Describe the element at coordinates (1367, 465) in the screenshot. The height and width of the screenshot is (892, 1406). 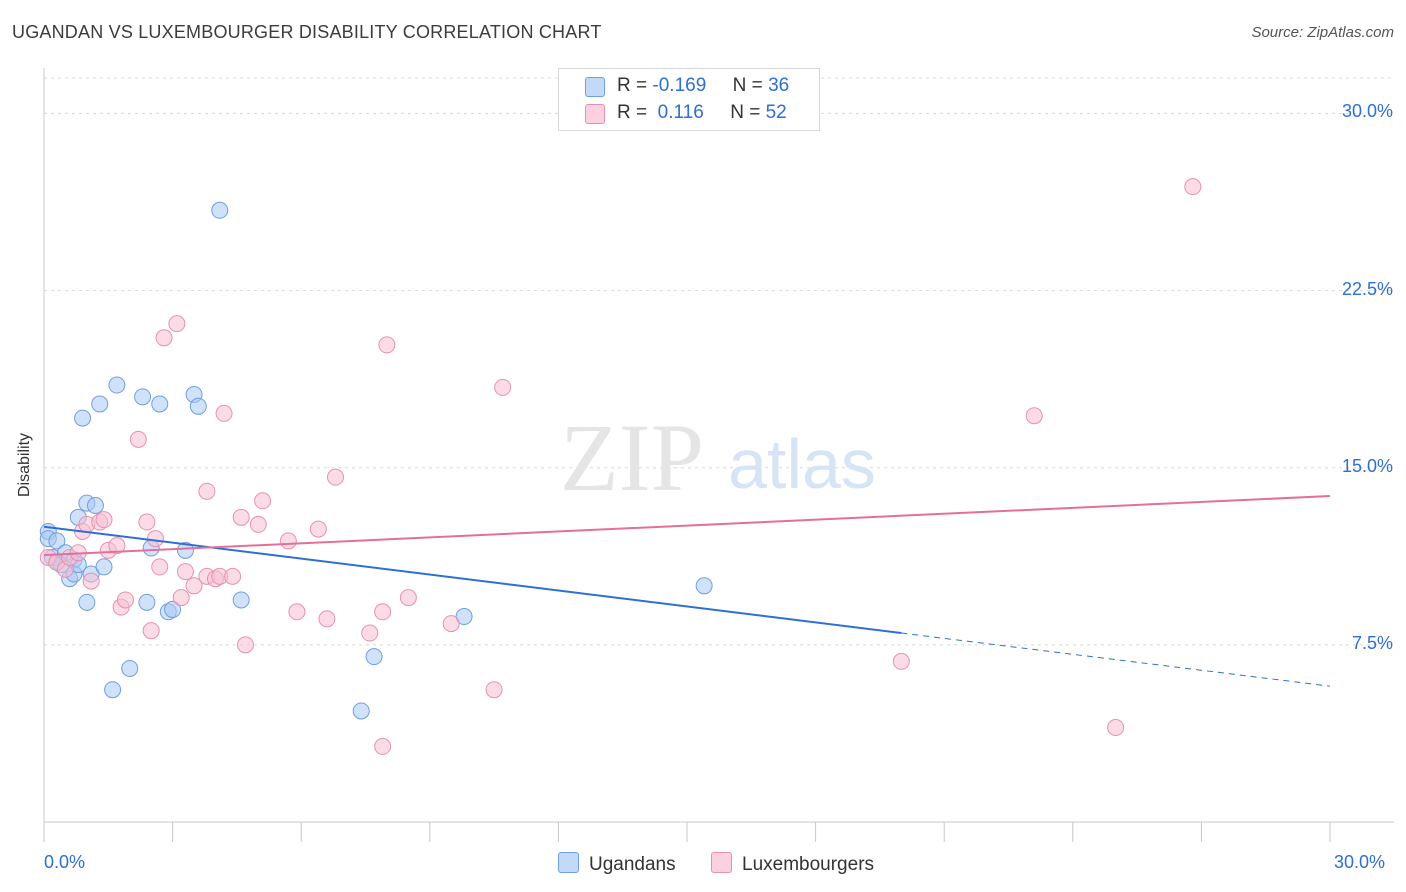
I see `y-tick-label: 15.0%` at that location.